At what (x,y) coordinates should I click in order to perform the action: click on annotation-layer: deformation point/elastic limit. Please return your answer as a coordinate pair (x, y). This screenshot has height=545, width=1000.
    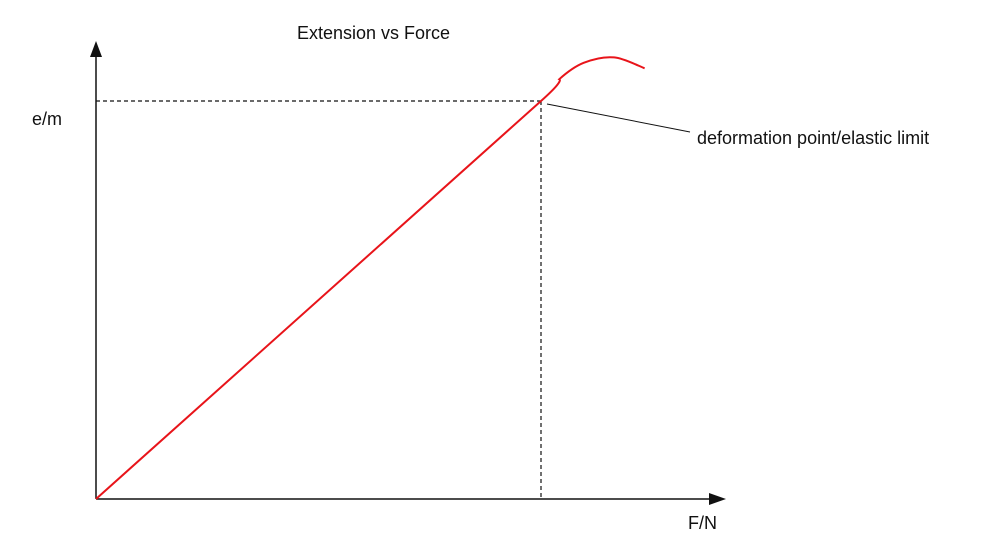
    Looking at the image, I should click on (737, 125).